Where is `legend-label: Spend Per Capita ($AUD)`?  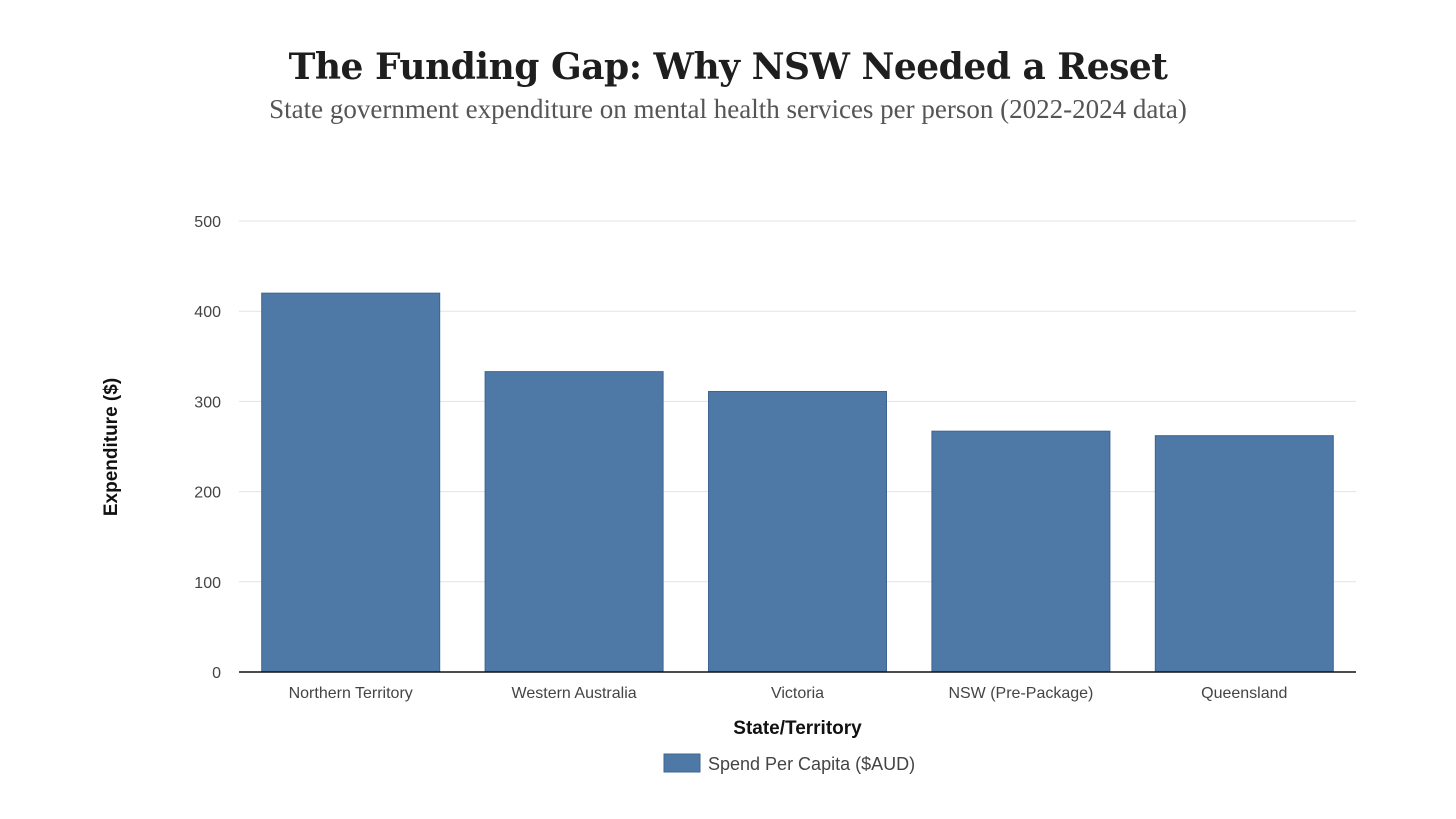
legend-label: Spend Per Capita ($AUD) is located at coordinates (811, 764).